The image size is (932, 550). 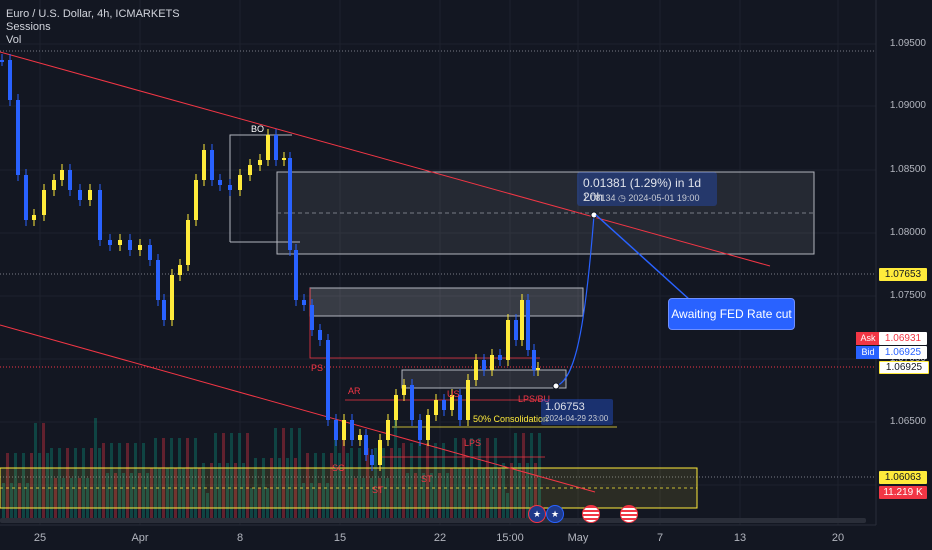 What do you see at coordinates (577, 418) in the screenshot?
I see `crosshair-time: 2024-04-29 23:00` at bounding box center [577, 418].